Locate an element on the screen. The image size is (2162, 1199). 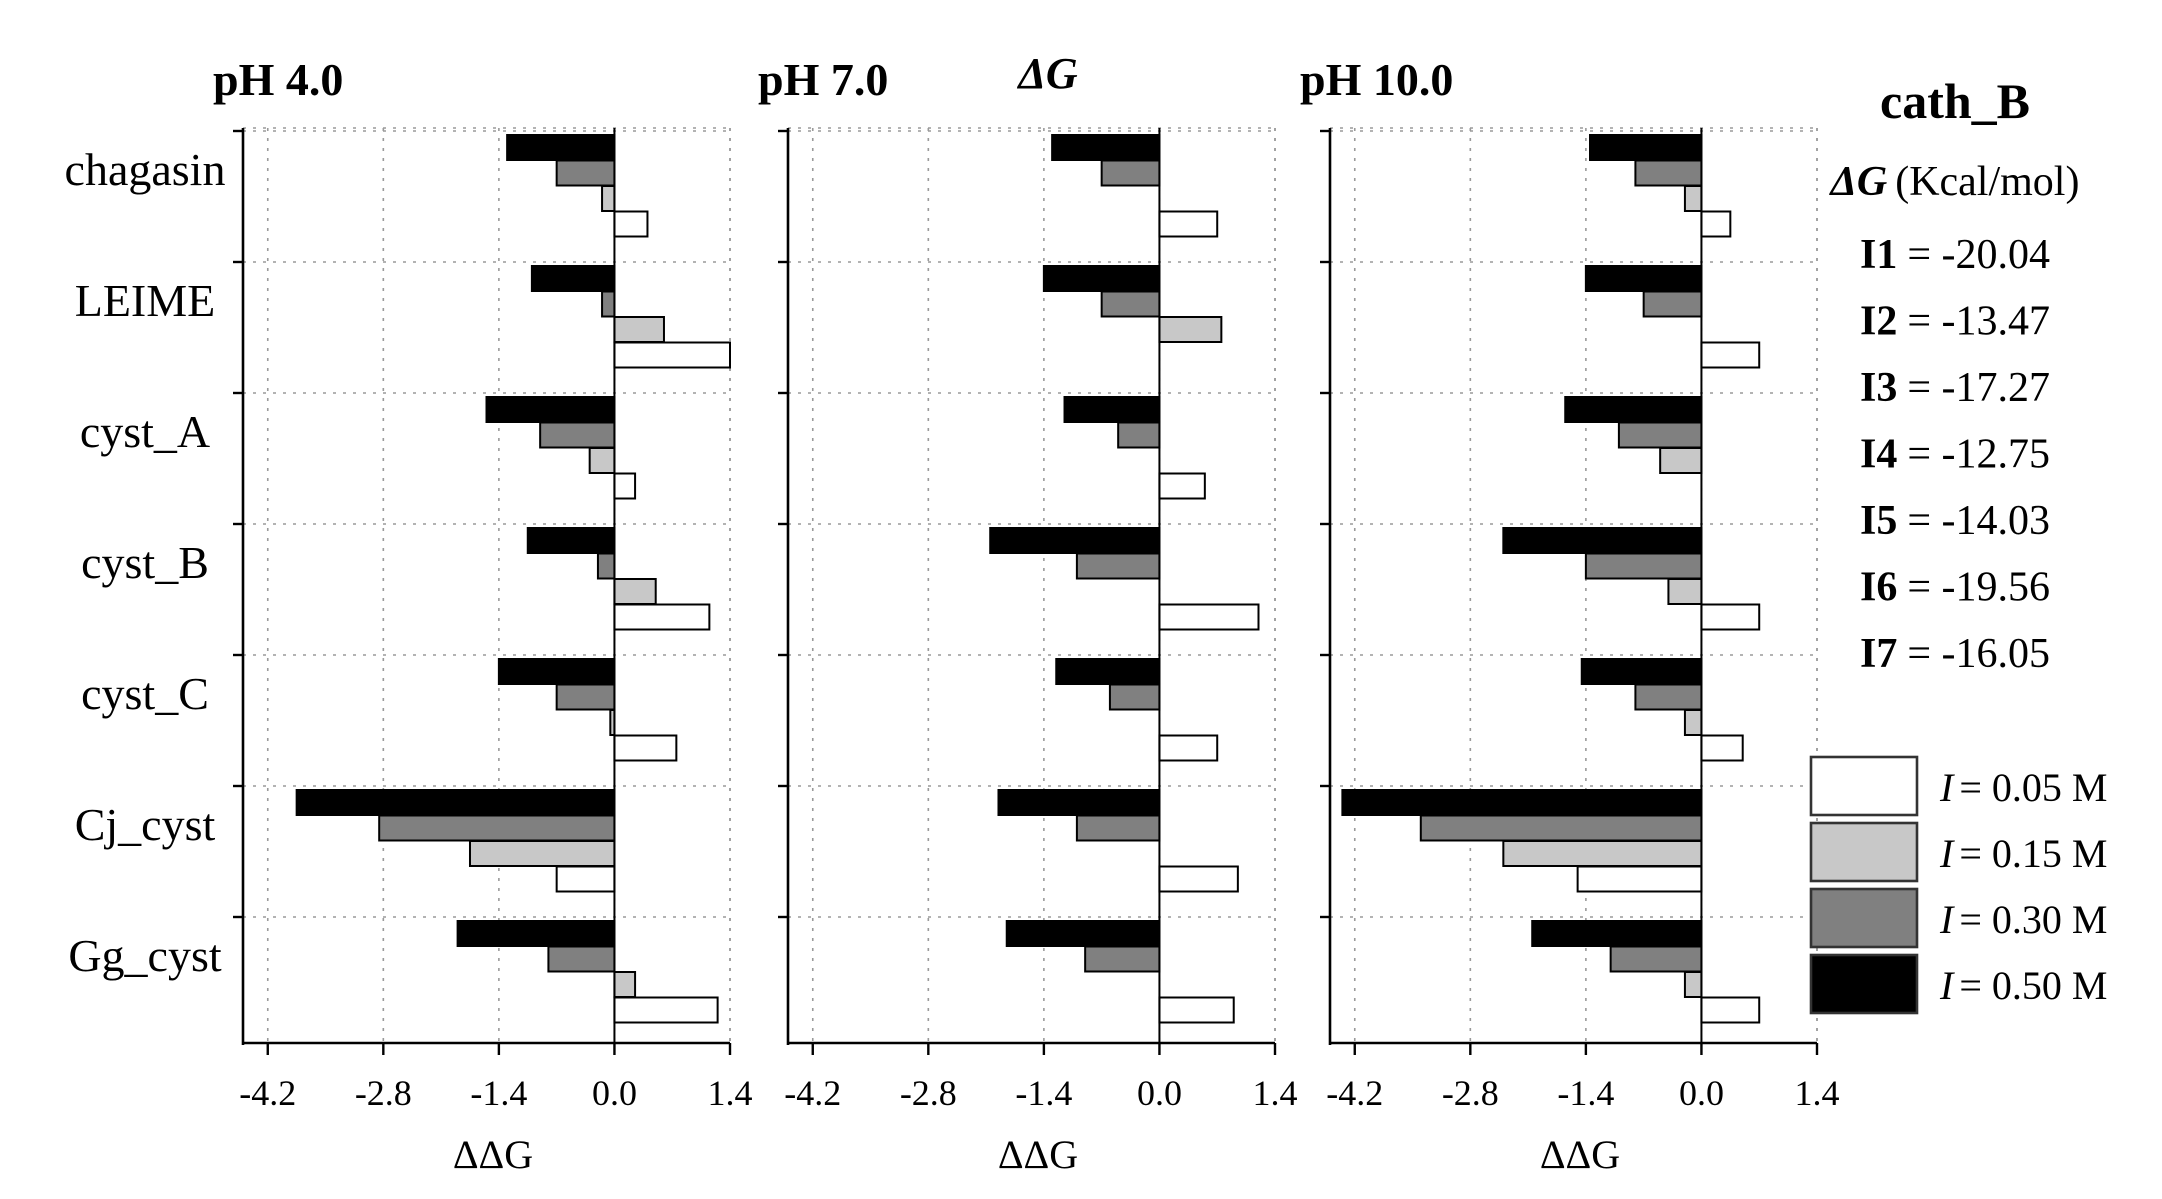
x-tick-label: 0.0 is located at coordinates (1159, 1093).